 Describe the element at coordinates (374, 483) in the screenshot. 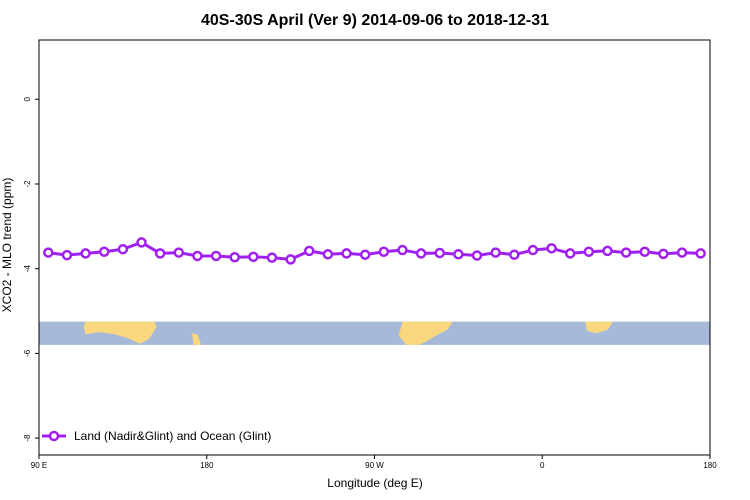

I see `x-axis-label: Longitude (deg E)` at that location.